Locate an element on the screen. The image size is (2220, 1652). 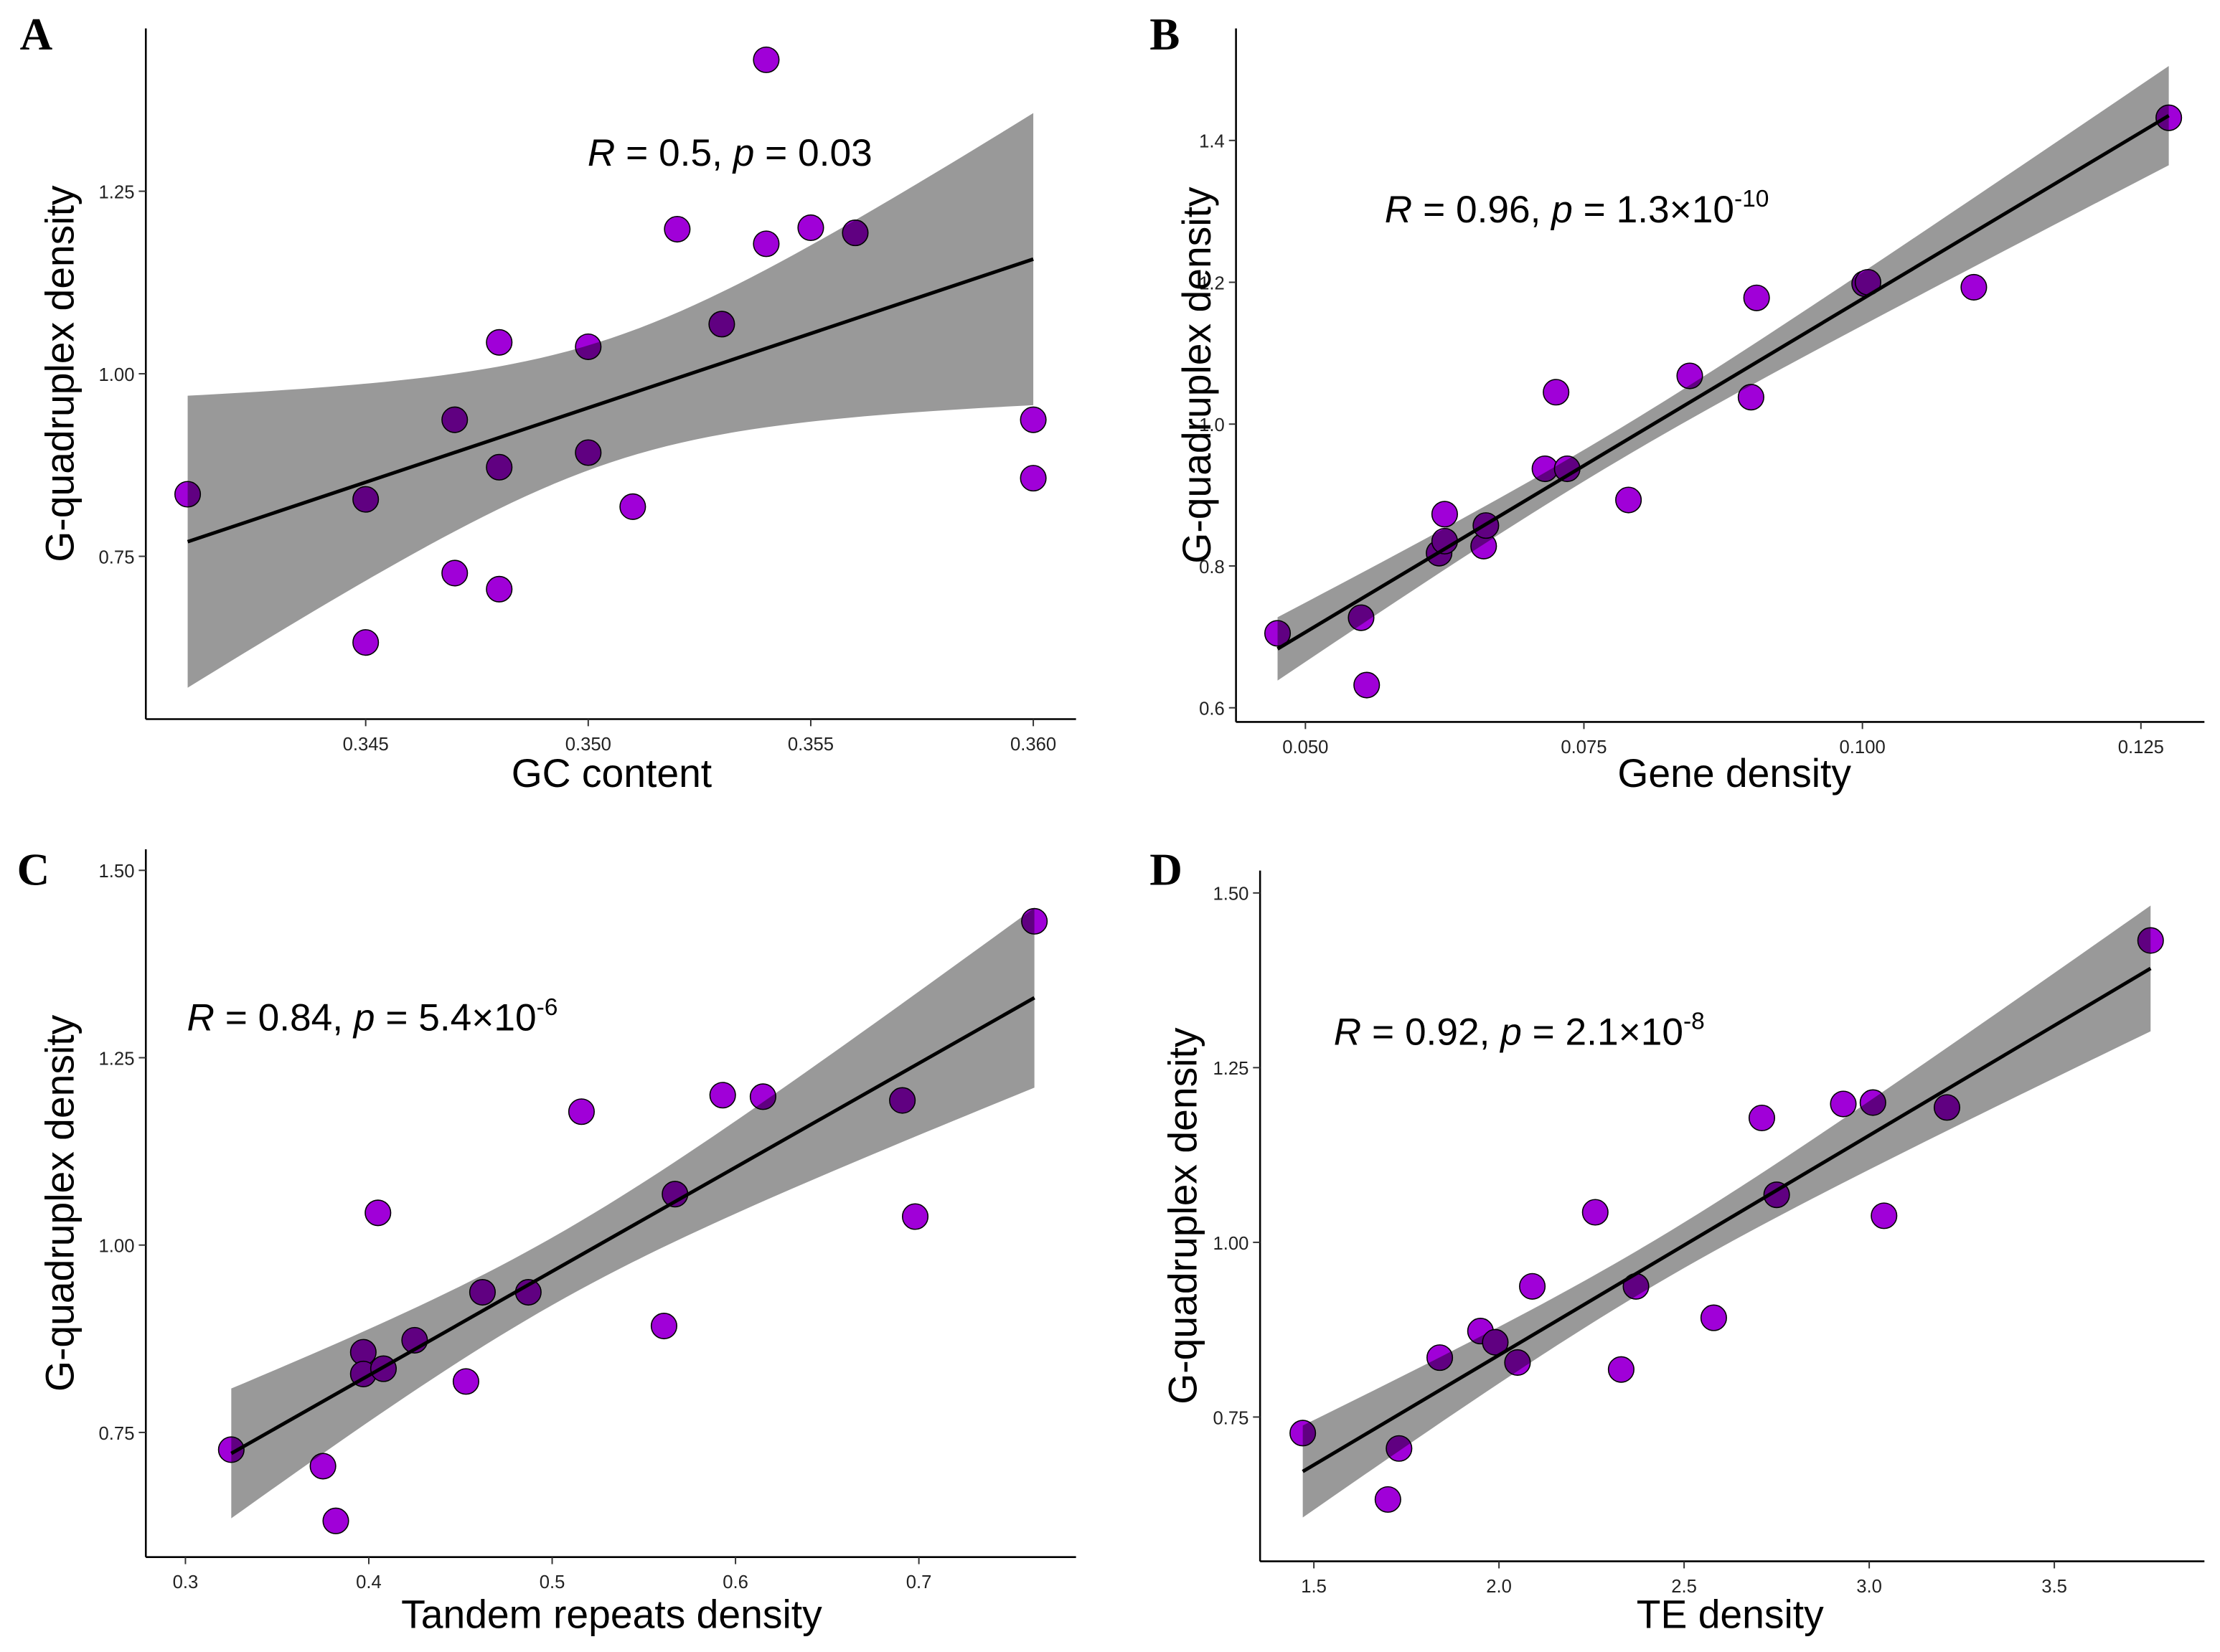
y-tick-label: 0.8 is located at coordinates (1212, 567).